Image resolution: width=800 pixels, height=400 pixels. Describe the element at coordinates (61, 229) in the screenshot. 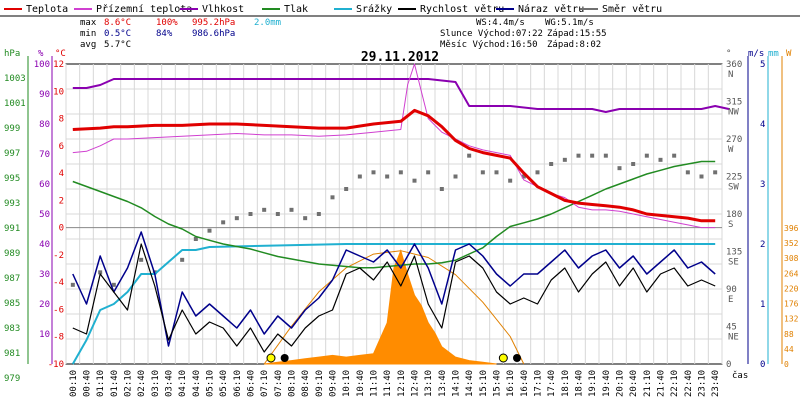

I see `axis-c-tick: 0` at that location.